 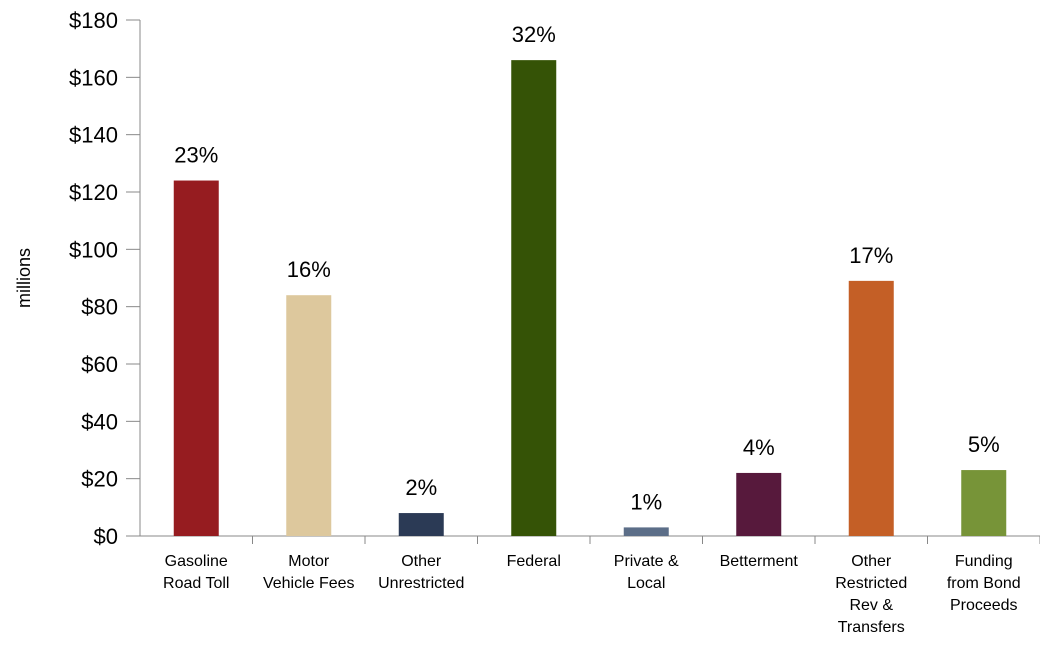 What do you see at coordinates (106, 536) in the screenshot?
I see `y-tick-label: $0` at bounding box center [106, 536].